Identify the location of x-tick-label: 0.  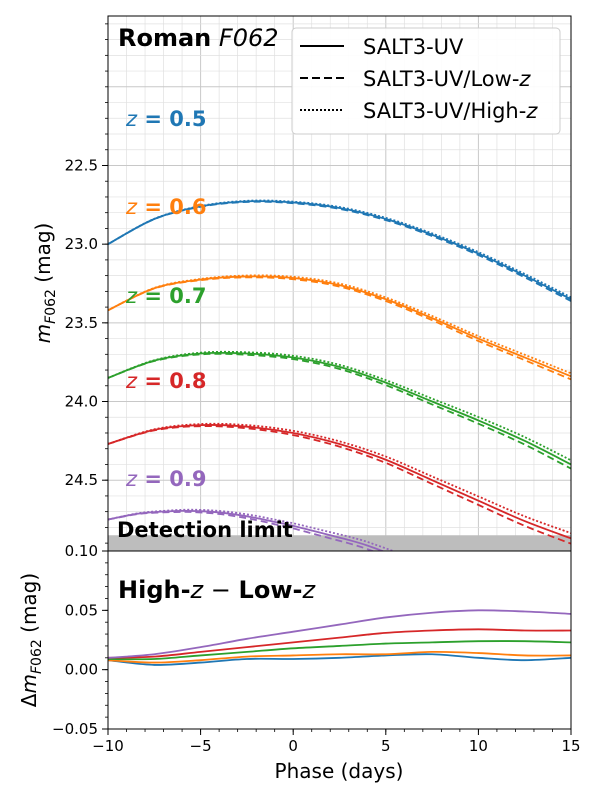
(293, 746).